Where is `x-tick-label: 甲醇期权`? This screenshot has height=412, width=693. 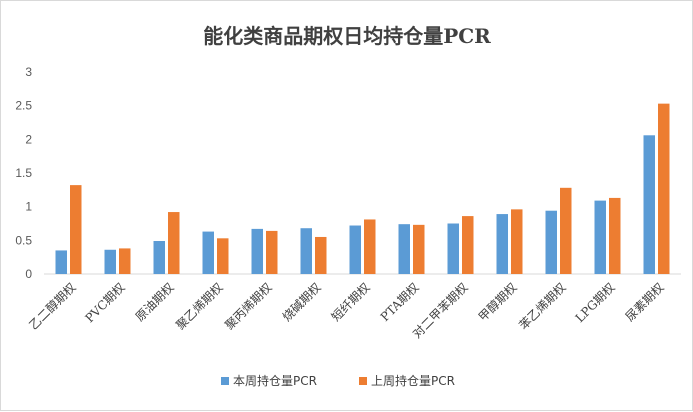 x-tick-label: 甲醇期权 is located at coordinates (497, 302).